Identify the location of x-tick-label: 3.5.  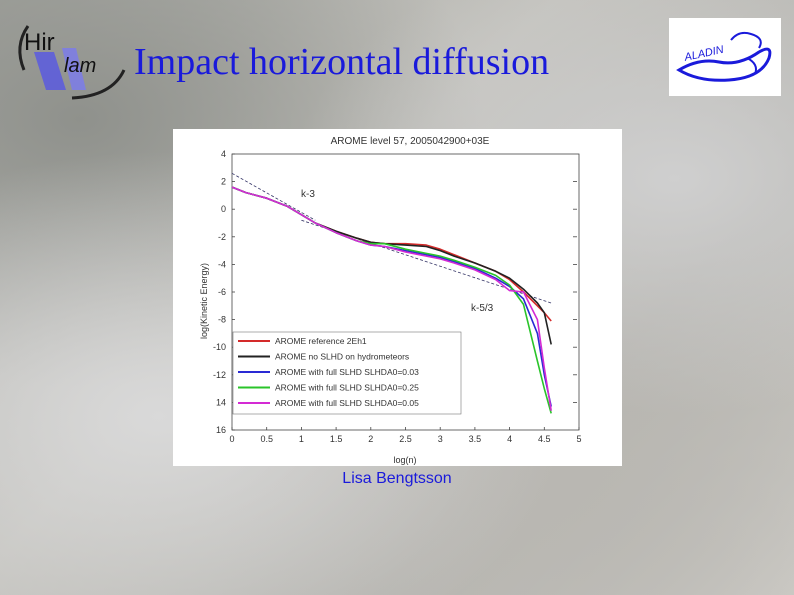
(475, 439).